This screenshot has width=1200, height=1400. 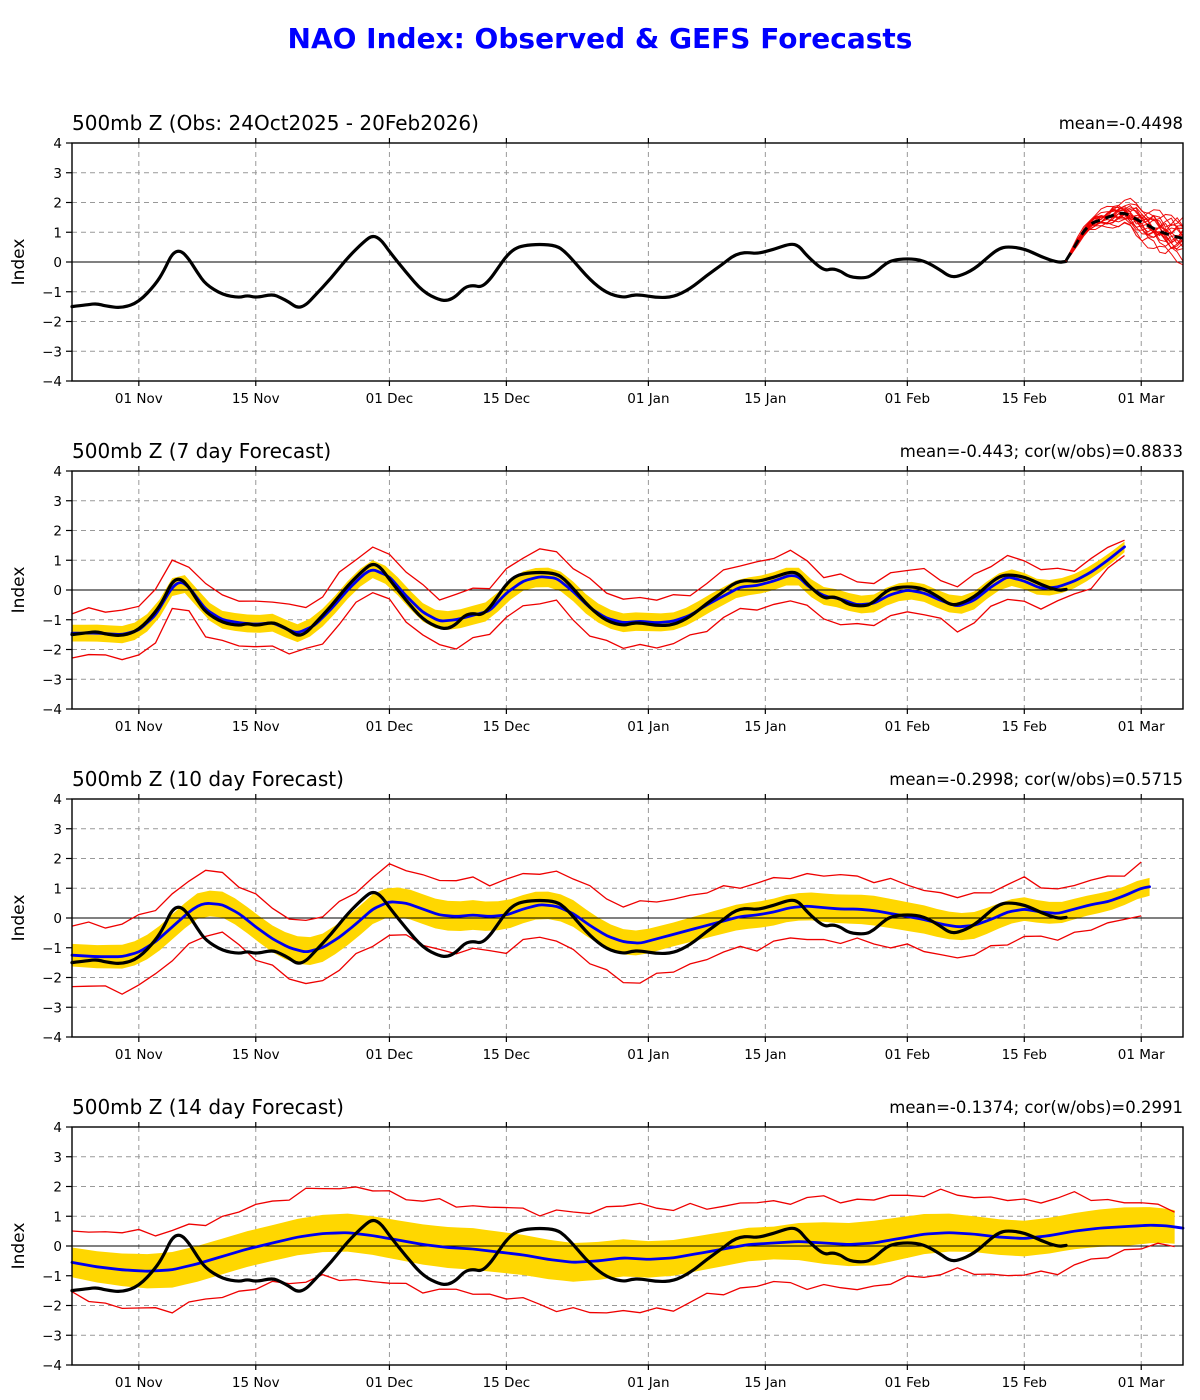 What do you see at coordinates (208, 1107) in the screenshot?
I see `panel-4-title: 500mb Z (14 day Forecast)` at bounding box center [208, 1107].